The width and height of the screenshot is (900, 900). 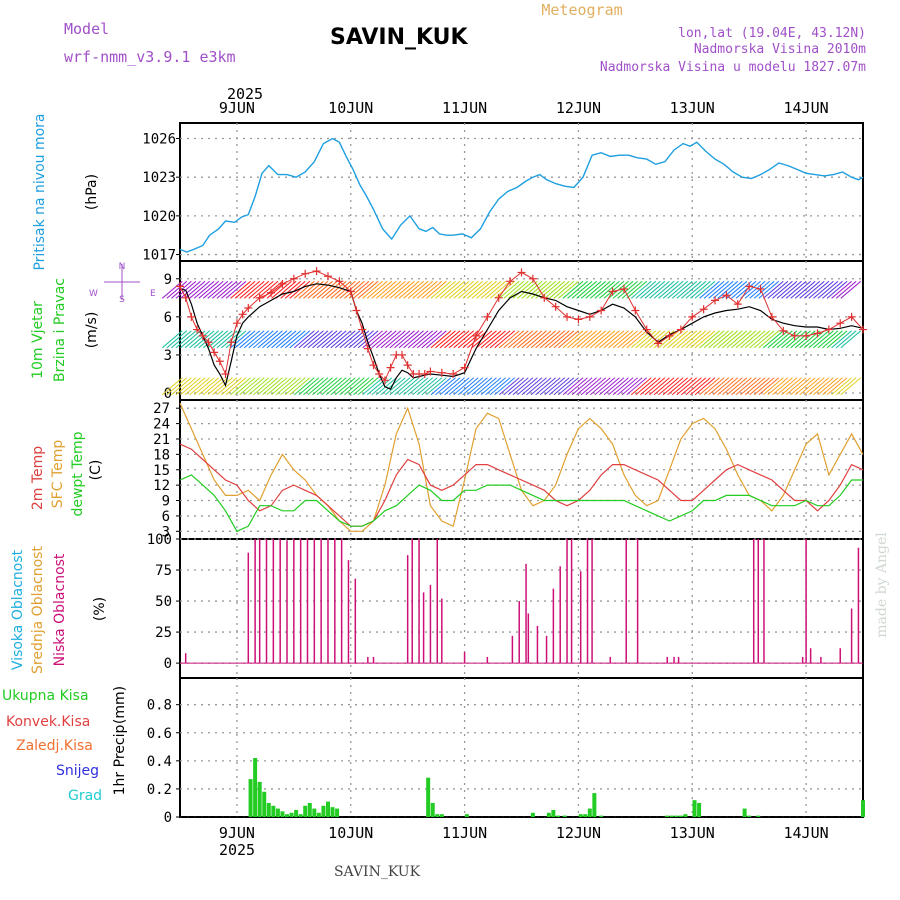 What do you see at coordinates (521, 192) in the screenshot?
I see `pressure-grid` at bounding box center [521, 192].